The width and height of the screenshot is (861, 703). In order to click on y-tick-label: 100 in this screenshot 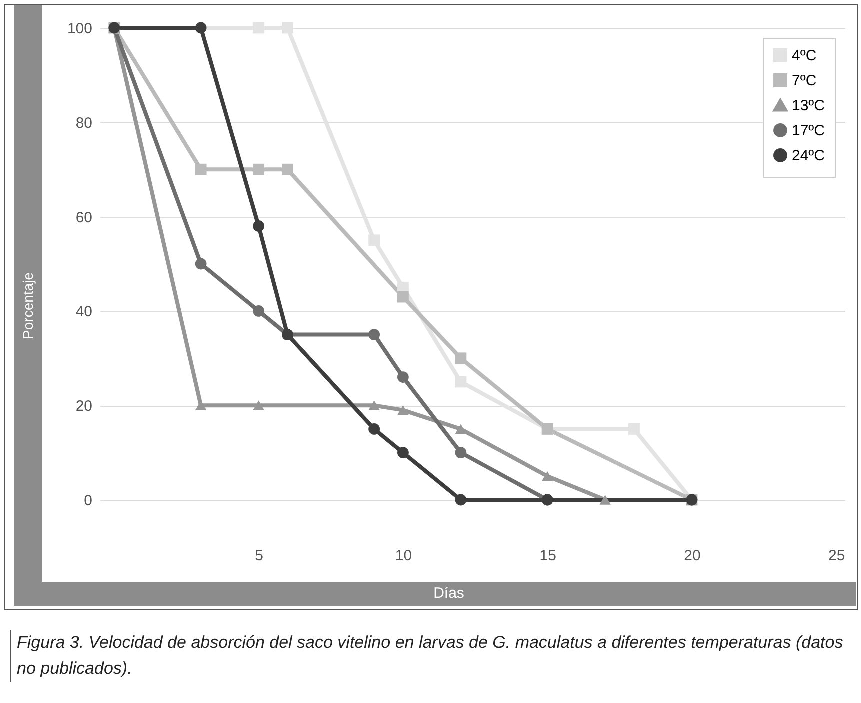, I will do `click(79, 29)`.